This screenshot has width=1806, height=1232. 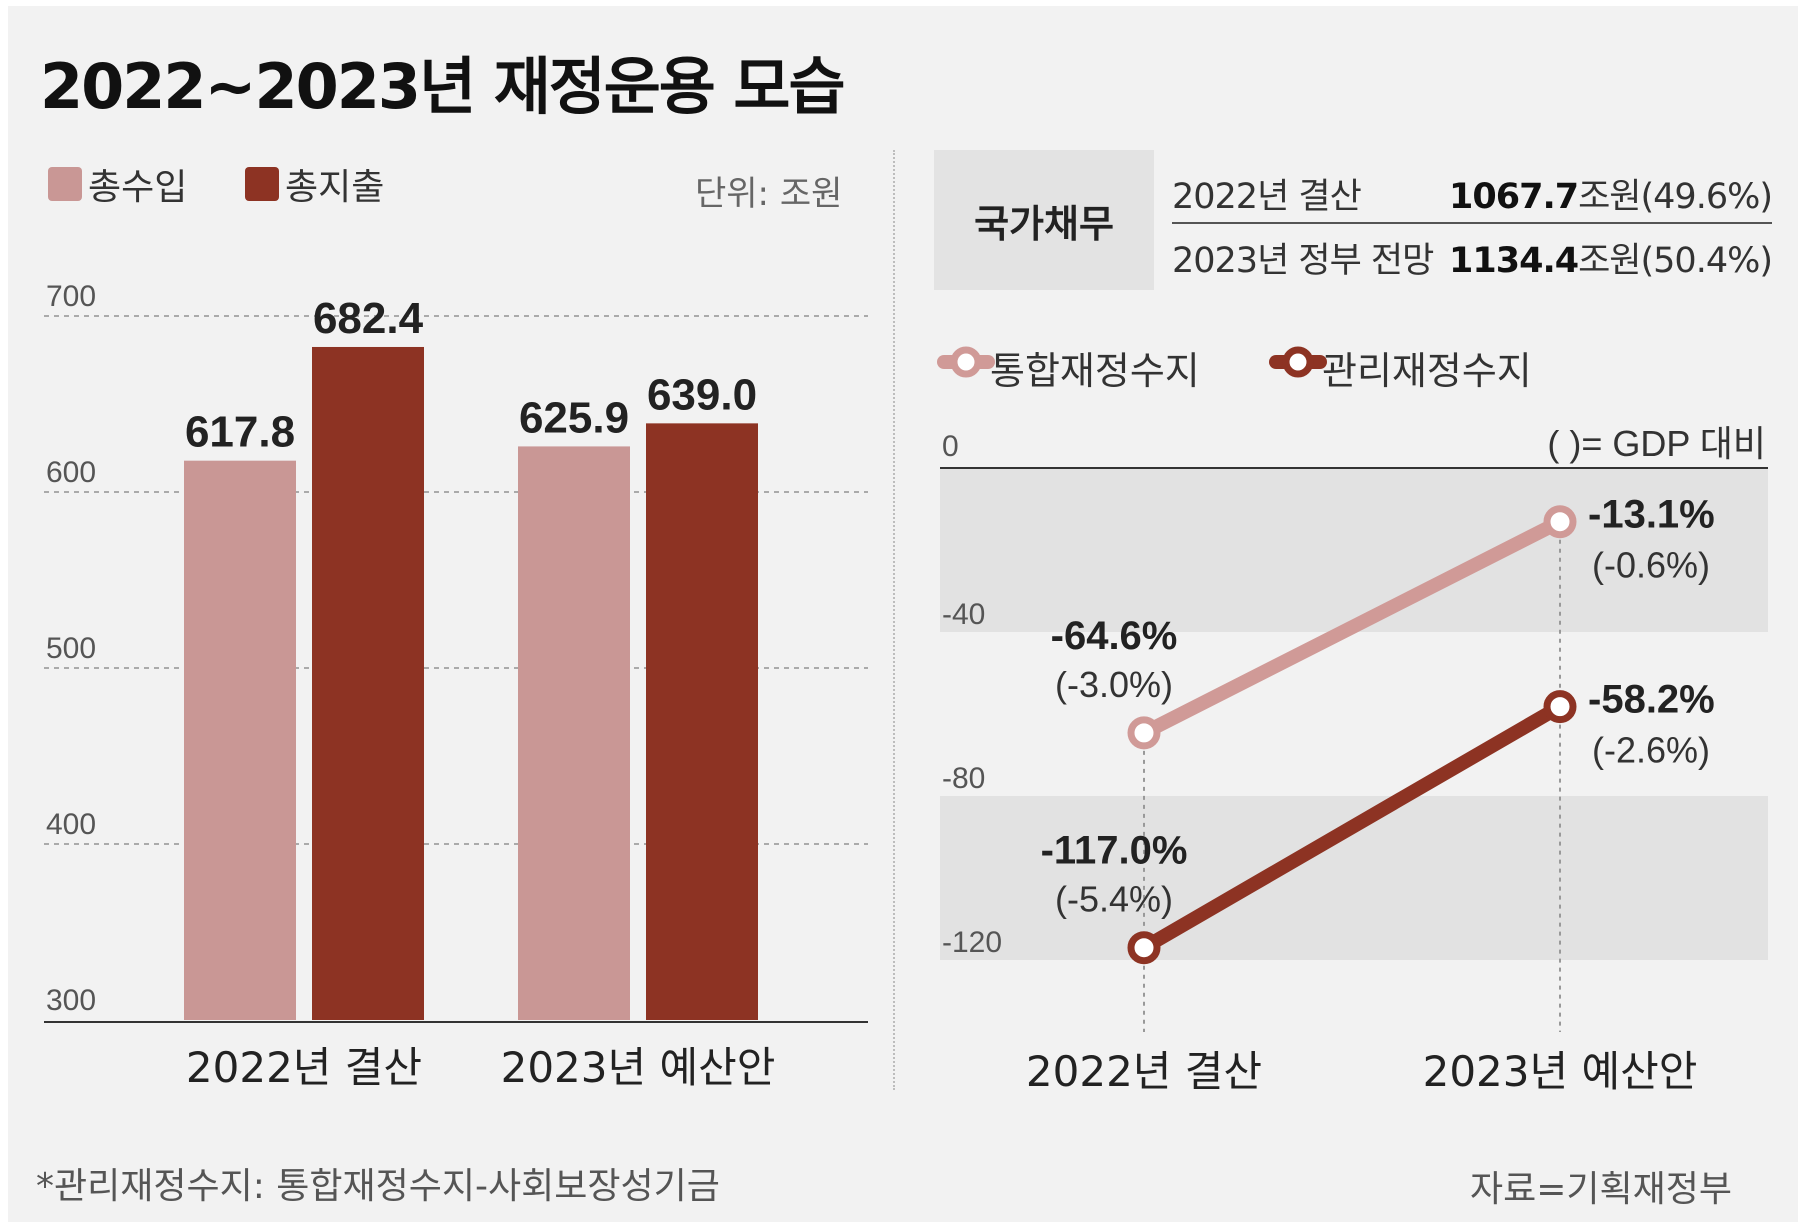 What do you see at coordinates (1656, 443) in the screenshot?
I see `gdp-note: ( )= GDP 대비` at bounding box center [1656, 443].